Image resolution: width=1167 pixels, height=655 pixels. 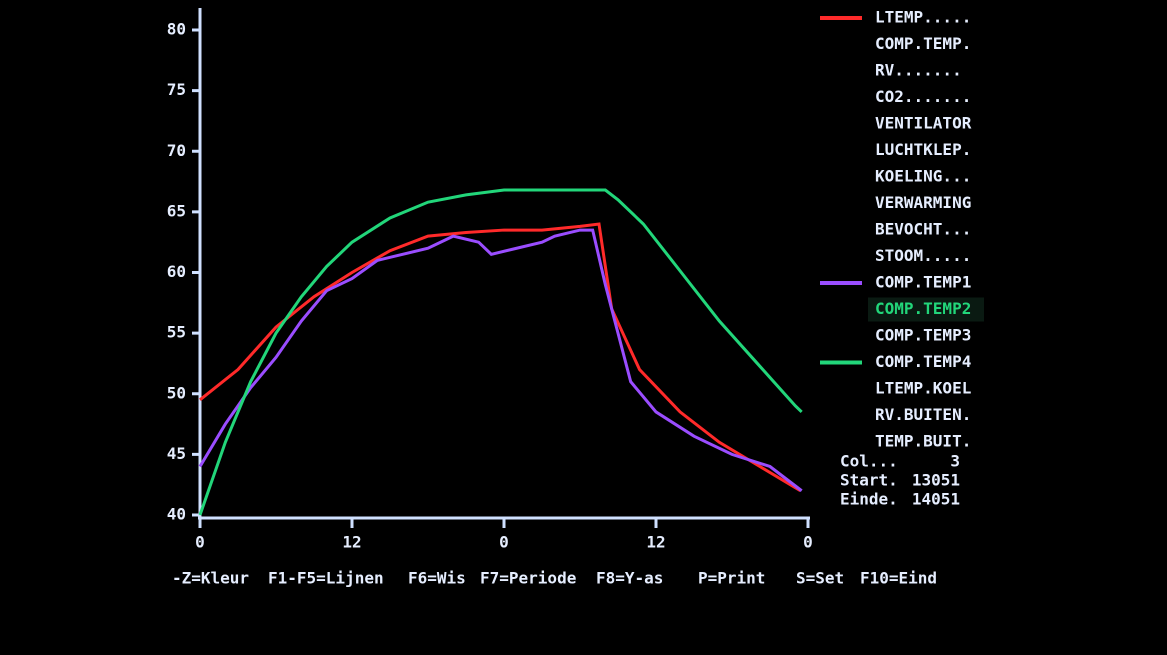 I want to click on y-tick-label: 50, so click(x=176, y=392).